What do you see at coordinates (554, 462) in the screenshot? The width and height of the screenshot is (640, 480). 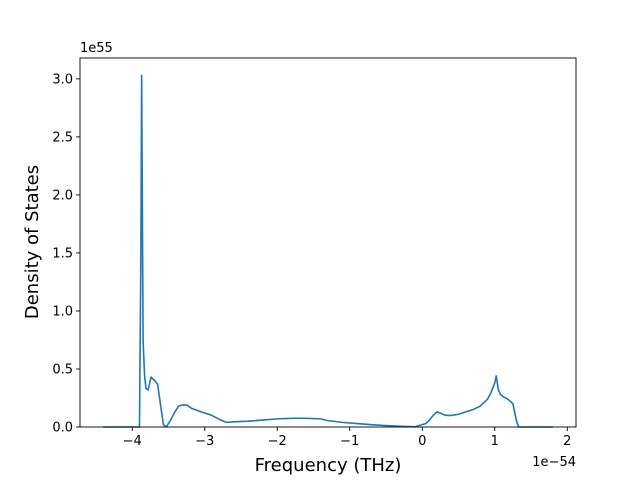 I see `x-offset-text: 1e−54` at bounding box center [554, 462].